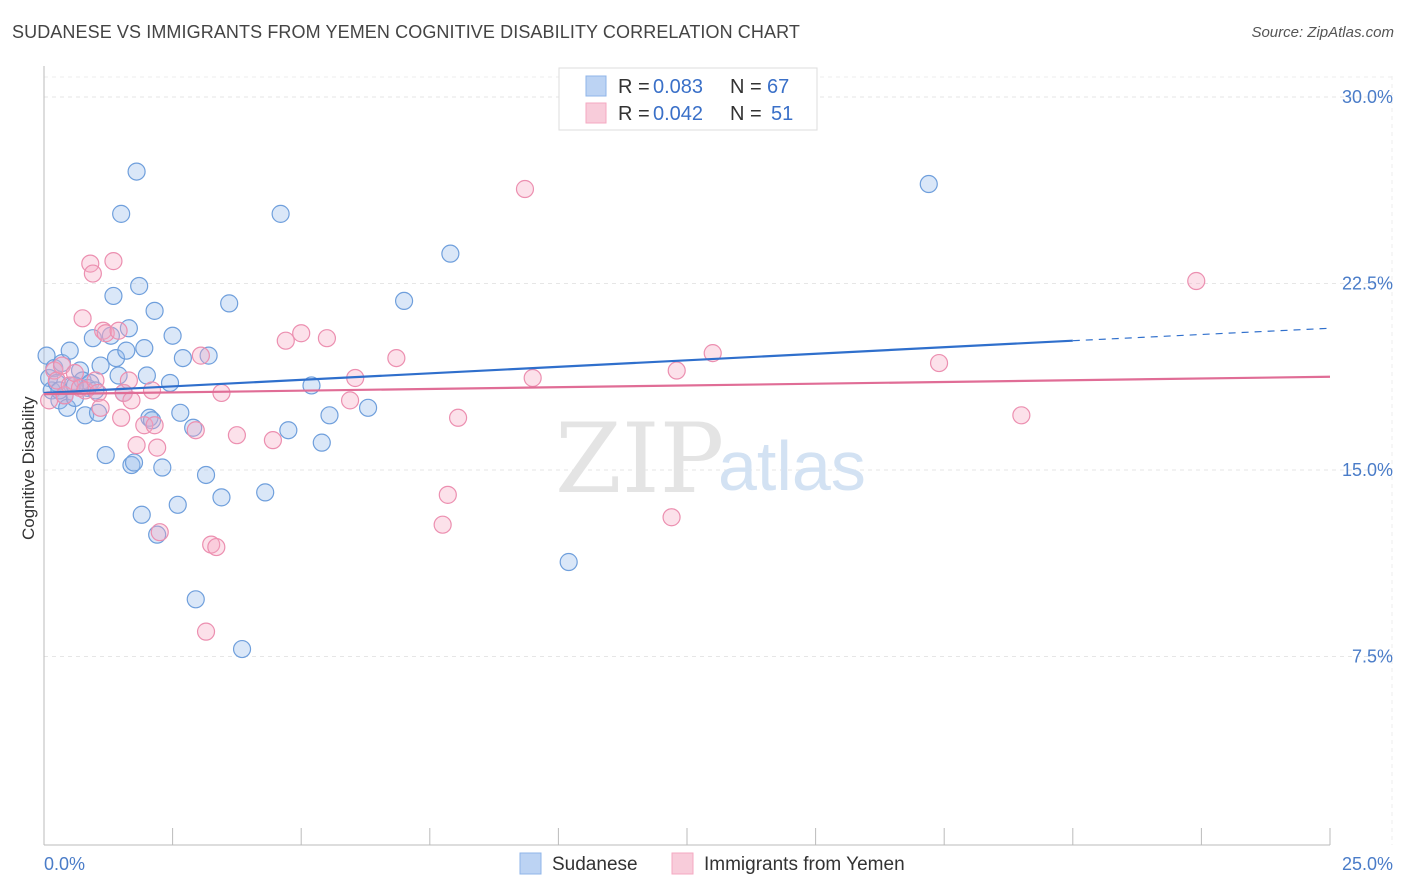 The width and height of the screenshot is (1406, 892). I want to click on x-tick-label-0: 0.0%, so click(64, 864).